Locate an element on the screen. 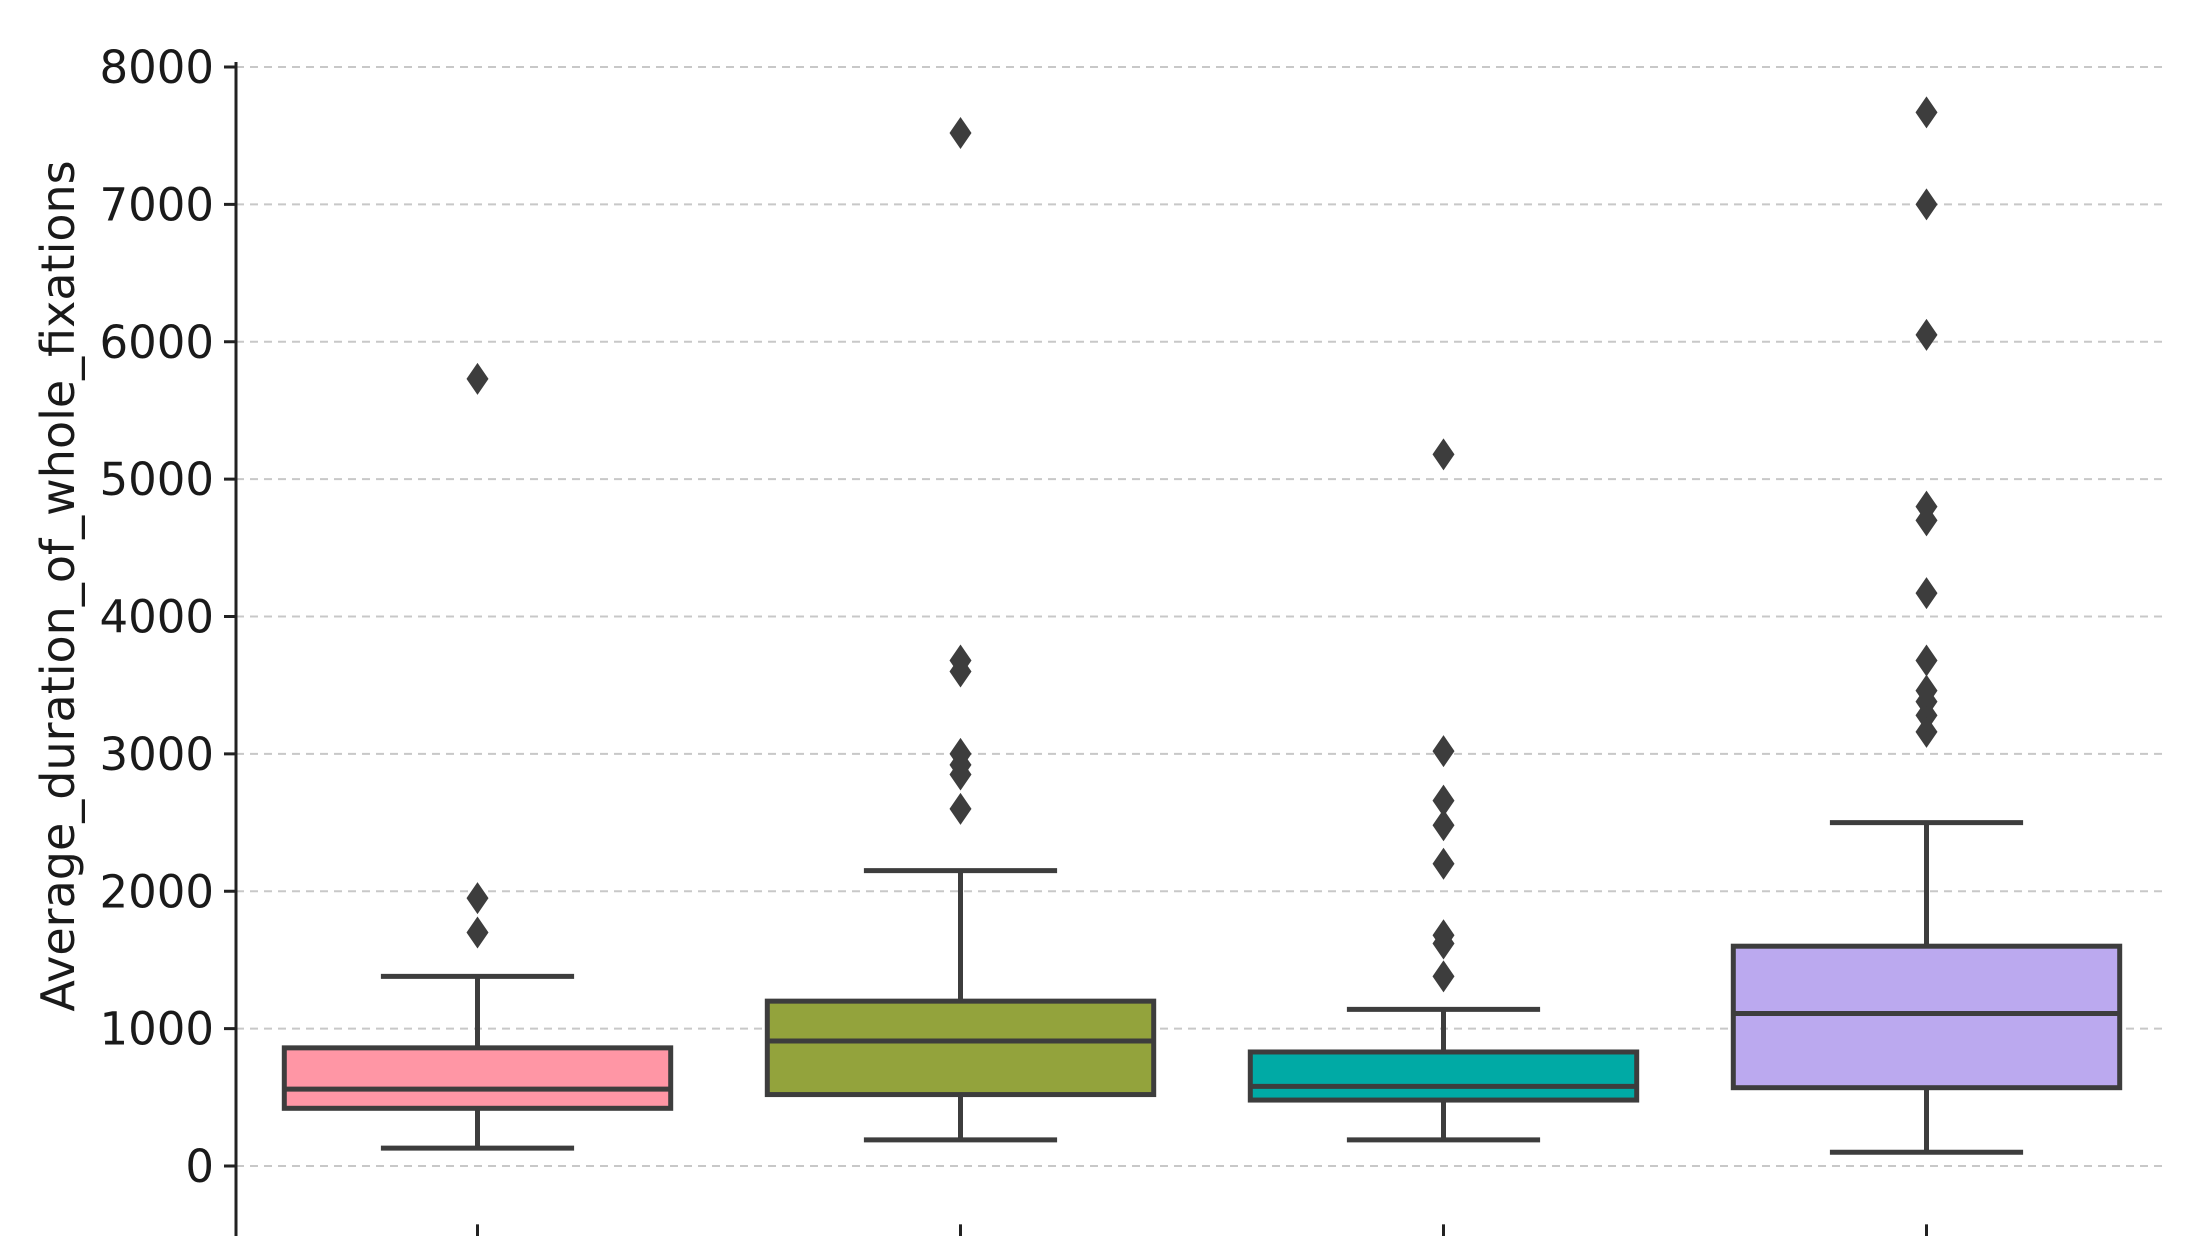 The image size is (2193, 1236). y-tick-label: 0 is located at coordinates (199, 1166).